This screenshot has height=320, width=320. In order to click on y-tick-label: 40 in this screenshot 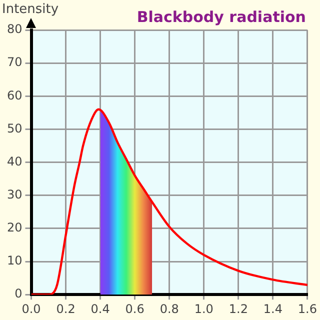, I will do `click(14, 161)`.